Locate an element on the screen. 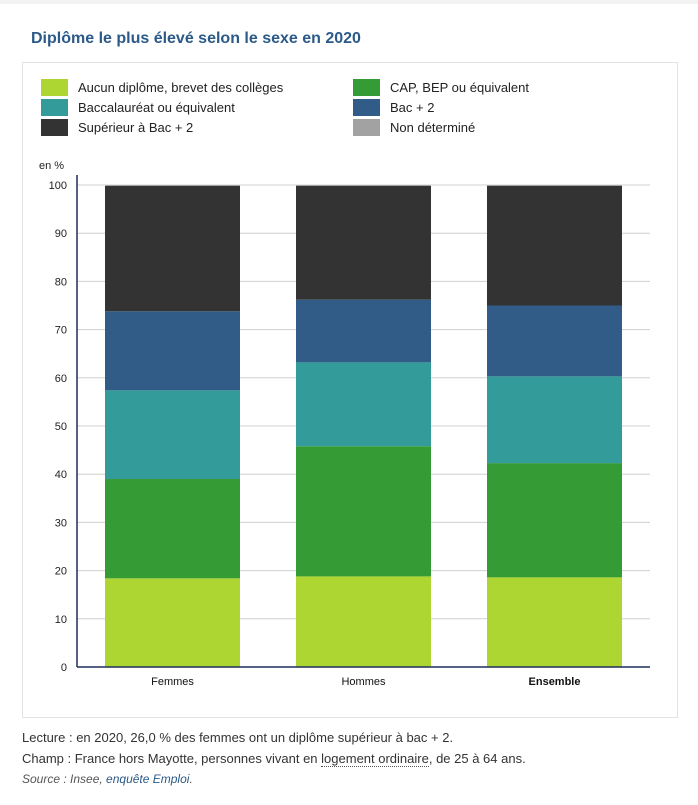 This screenshot has height=805, width=698. note-champ-suffix: , de 25 à 64 ans. is located at coordinates (477, 758).